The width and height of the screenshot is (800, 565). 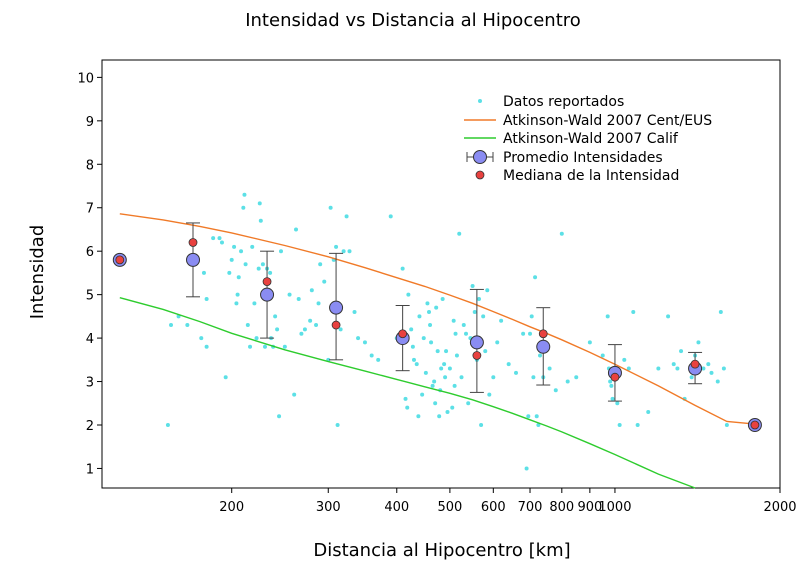 What do you see at coordinates (480, 175) in the screenshot?
I see `legend-marker-mediana` at bounding box center [480, 175].